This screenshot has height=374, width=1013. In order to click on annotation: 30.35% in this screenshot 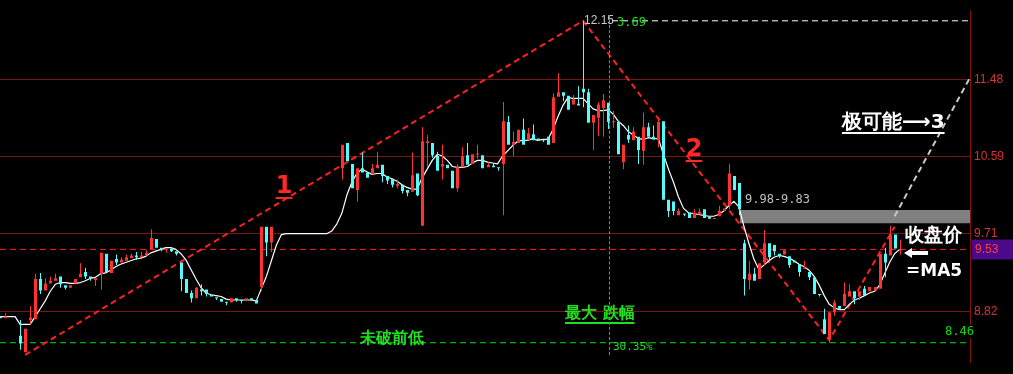, I will do `click(633, 346)`.